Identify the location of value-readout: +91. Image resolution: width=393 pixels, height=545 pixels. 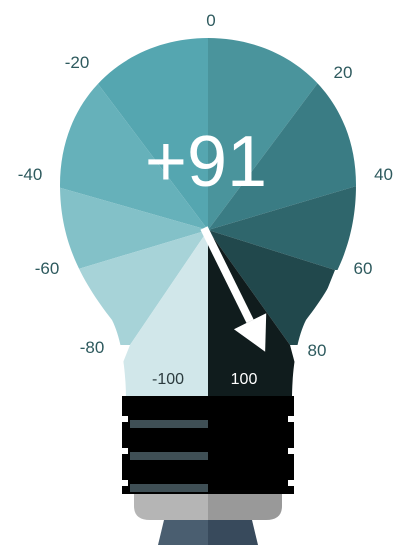
(206, 162).